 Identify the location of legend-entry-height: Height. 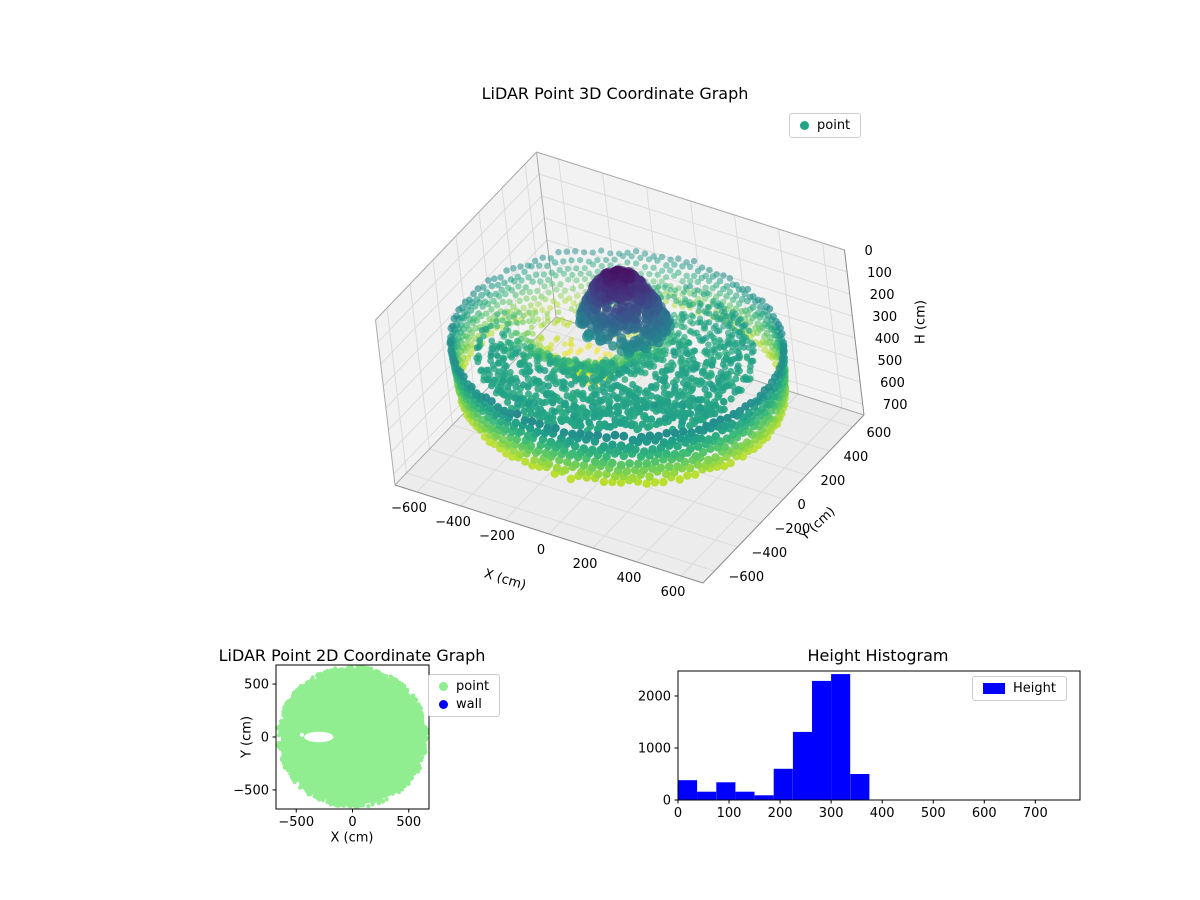
(1019, 688).